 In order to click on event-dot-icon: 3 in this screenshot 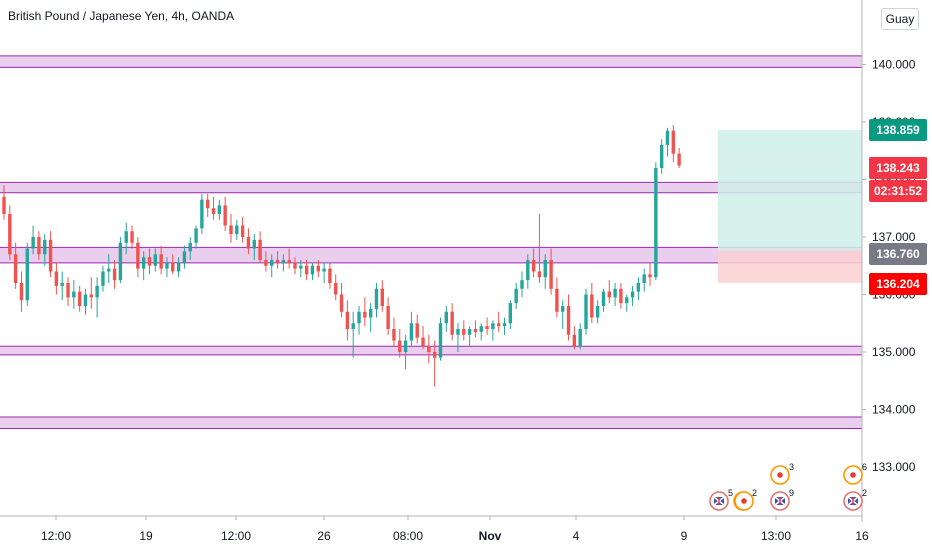, I will do `click(782, 473)`.